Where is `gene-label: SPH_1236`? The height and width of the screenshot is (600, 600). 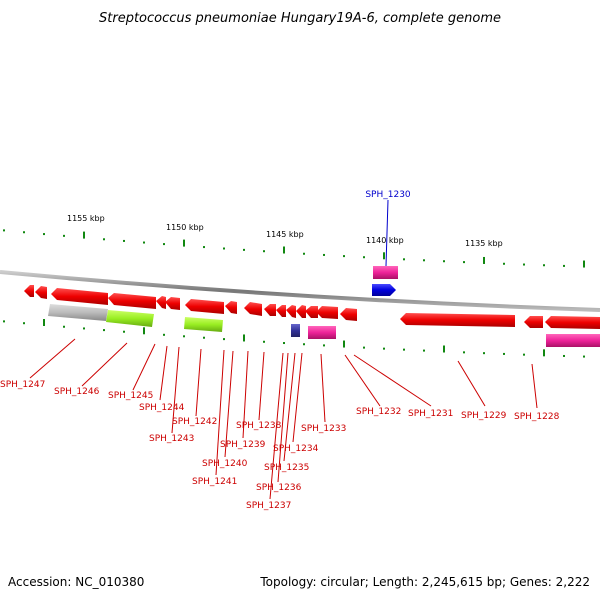
gene-label: SPH_1236 is located at coordinates (279, 488).